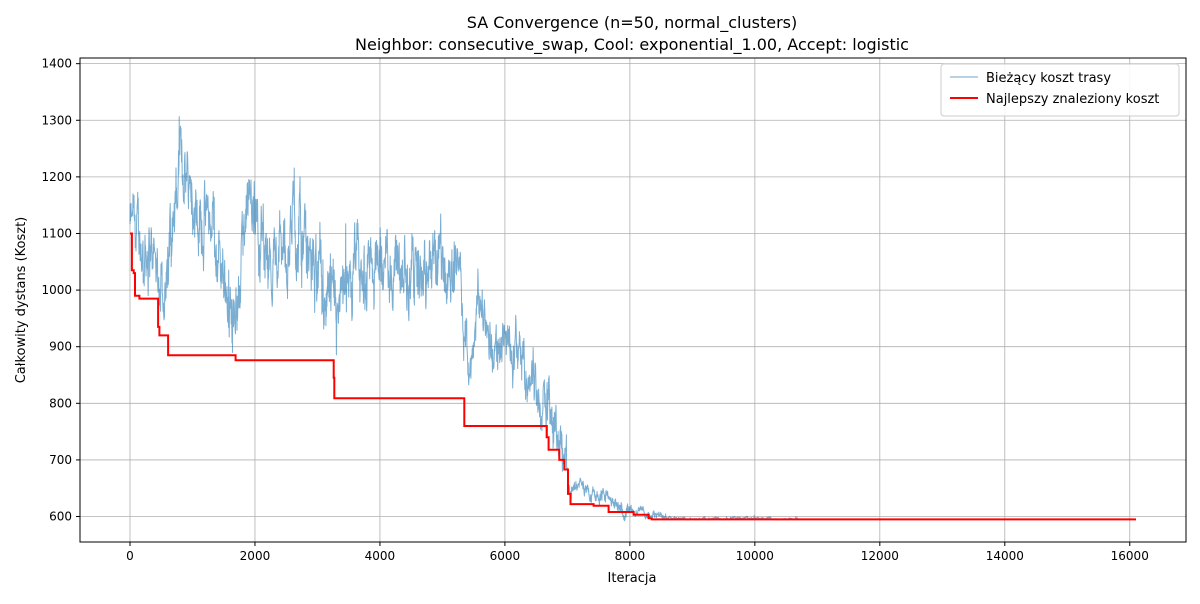 The image size is (1200, 604). What do you see at coordinates (380, 556) in the screenshot?
I see `x-tick-label: 4000` at bounding box center [380, 556].